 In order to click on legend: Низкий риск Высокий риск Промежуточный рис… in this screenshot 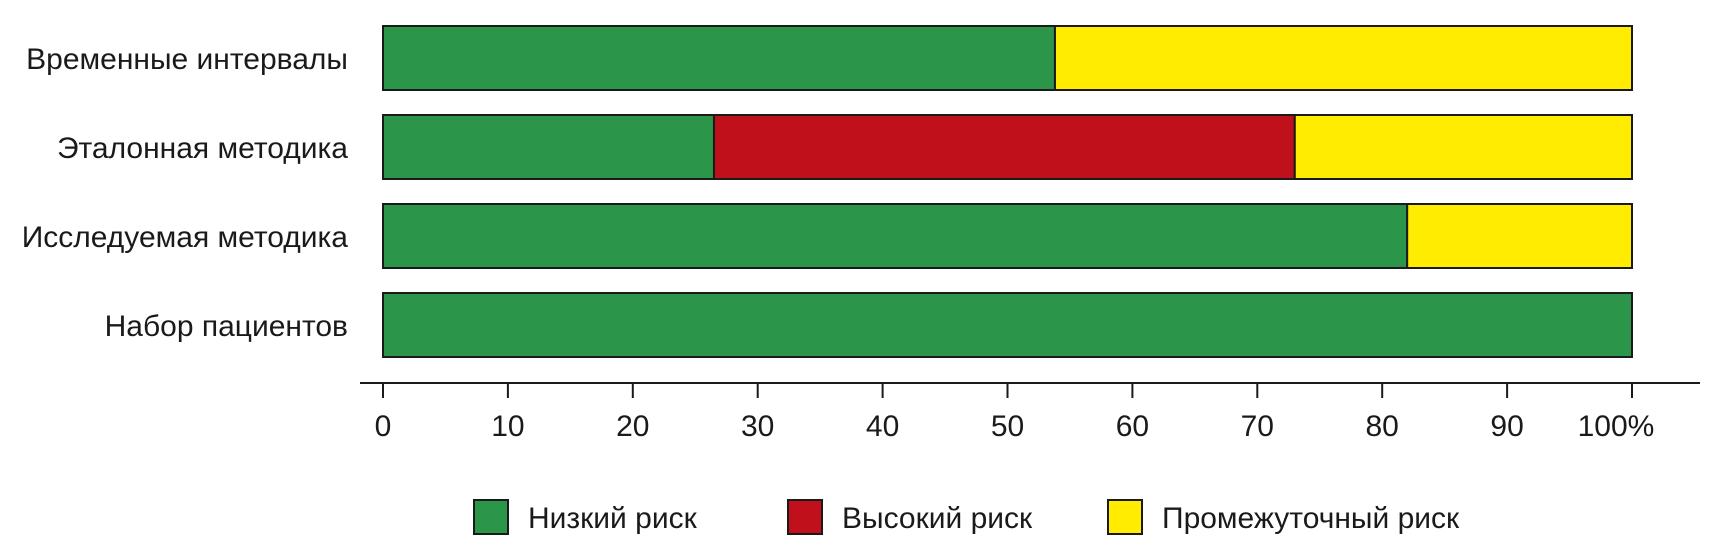, I will do `click(966, 517)`.